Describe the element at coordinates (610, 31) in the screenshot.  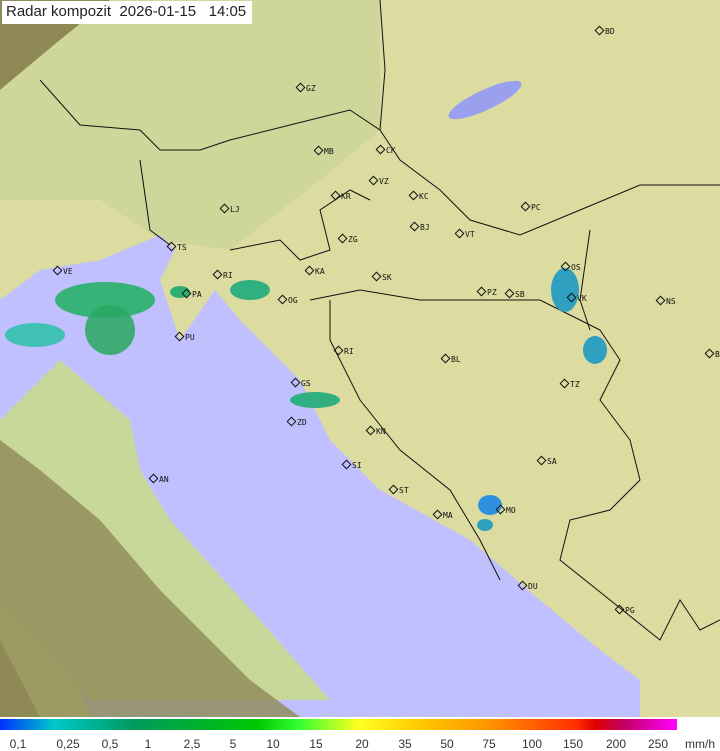
I see `city-label: BD` at that location.